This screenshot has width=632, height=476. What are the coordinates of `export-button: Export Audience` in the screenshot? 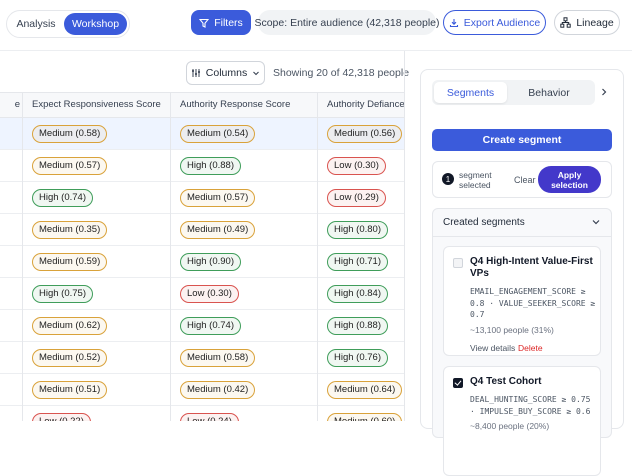 It's located at (494, 22).